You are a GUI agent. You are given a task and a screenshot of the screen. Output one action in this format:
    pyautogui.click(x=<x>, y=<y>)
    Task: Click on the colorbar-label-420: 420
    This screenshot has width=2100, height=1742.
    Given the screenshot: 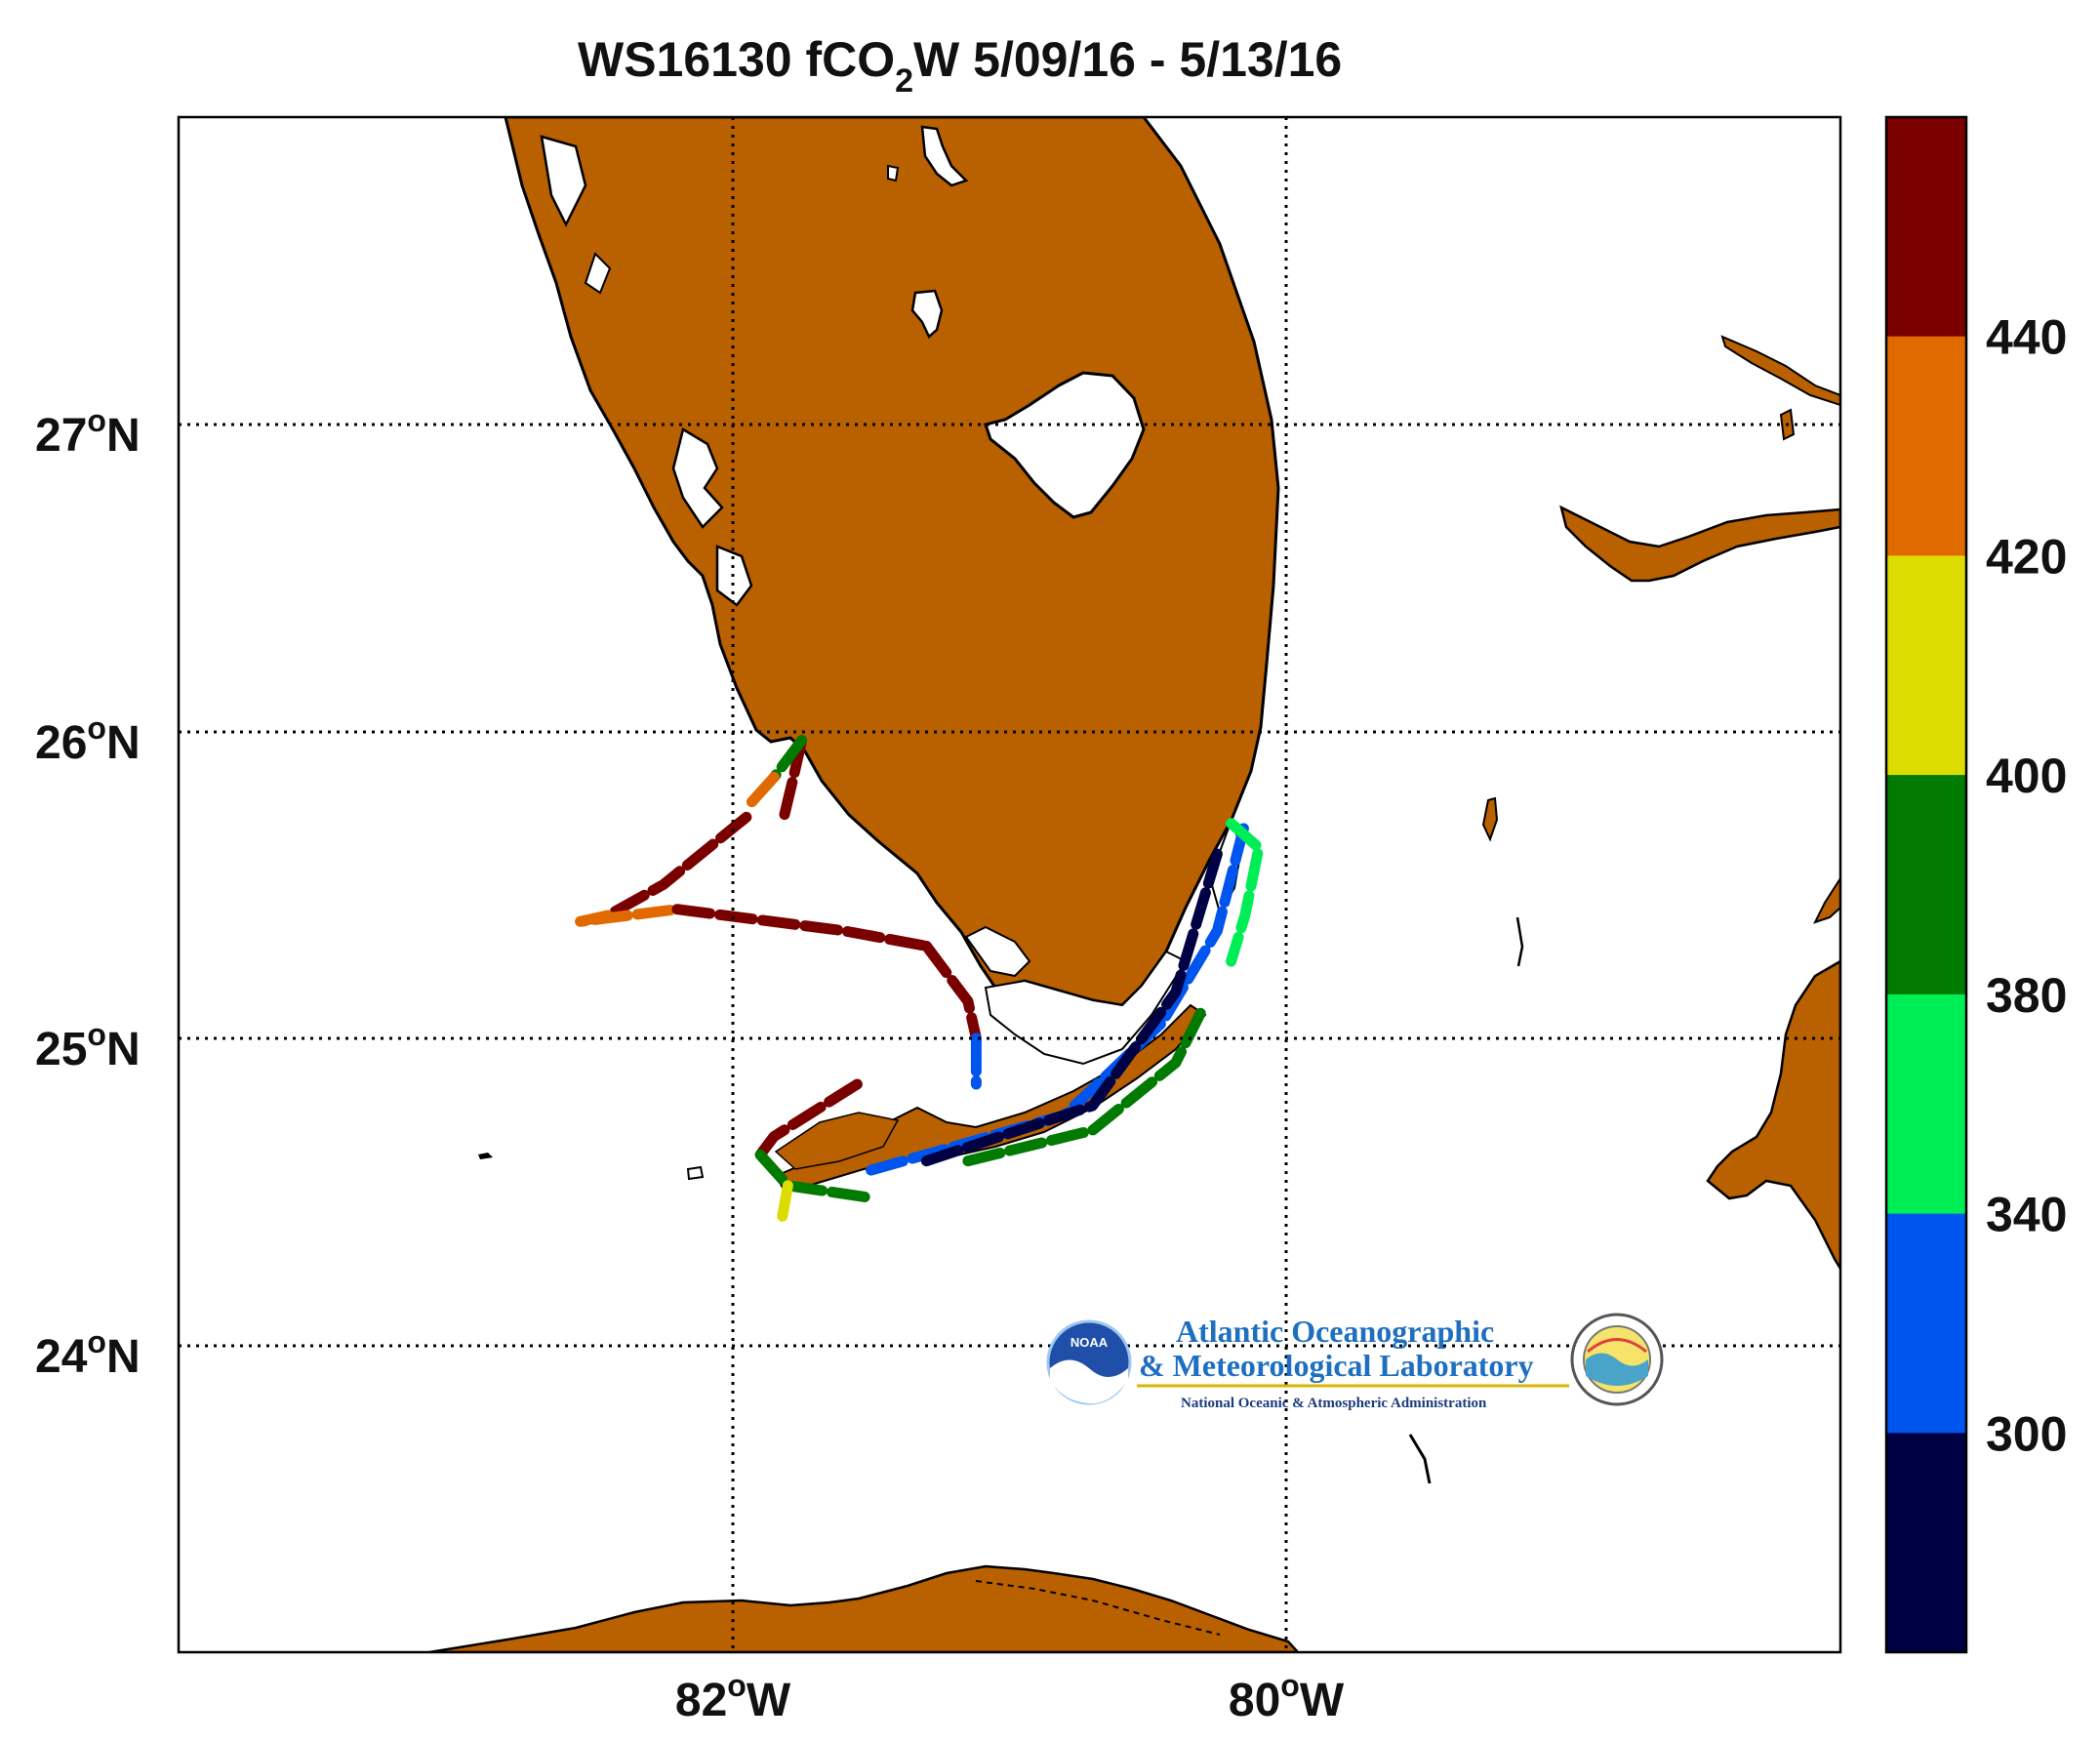 What is the action you would take?
    pyautogui.click(x=2026, y=556)
    